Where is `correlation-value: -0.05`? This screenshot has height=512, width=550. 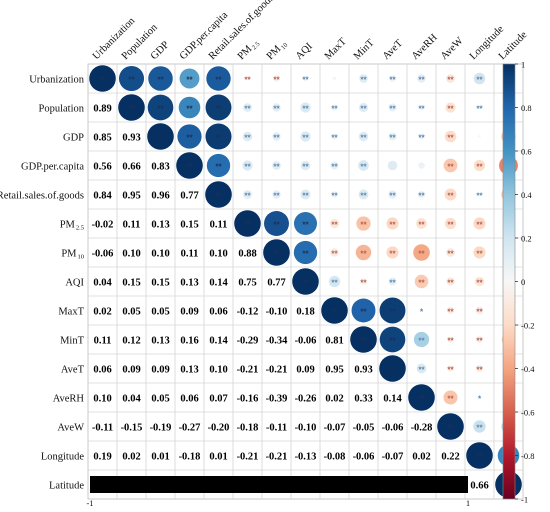
correlation-value: -0.05 is located at coordinates (364, 428).